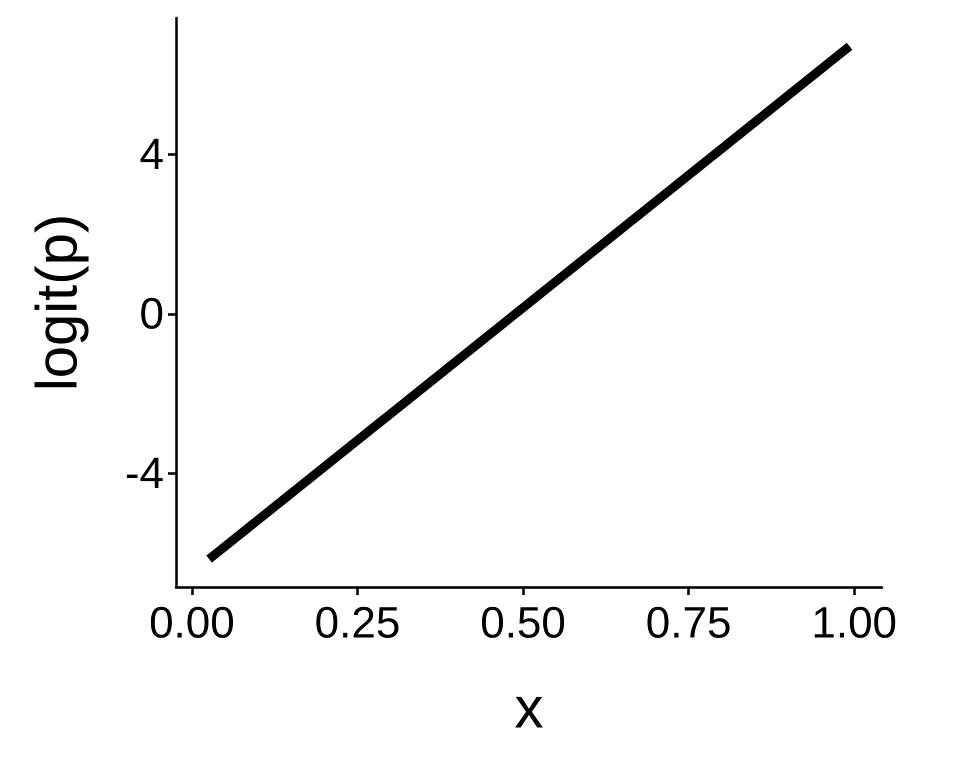 The image size is (960, 768). I want to click on x-tick-label: 1.00, so click(854, 623).